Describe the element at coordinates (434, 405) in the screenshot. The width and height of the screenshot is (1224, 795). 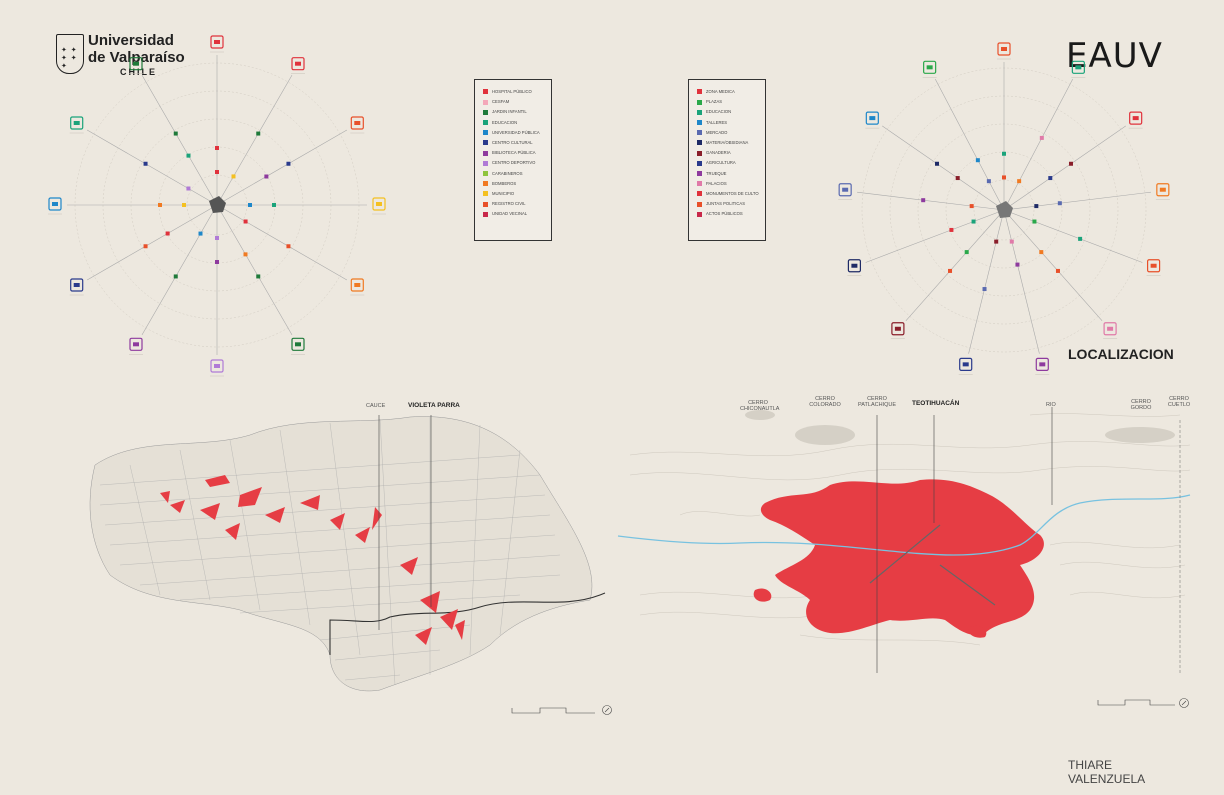
I see `label-violeta-parra: VIOLETA PARRA` at that location.